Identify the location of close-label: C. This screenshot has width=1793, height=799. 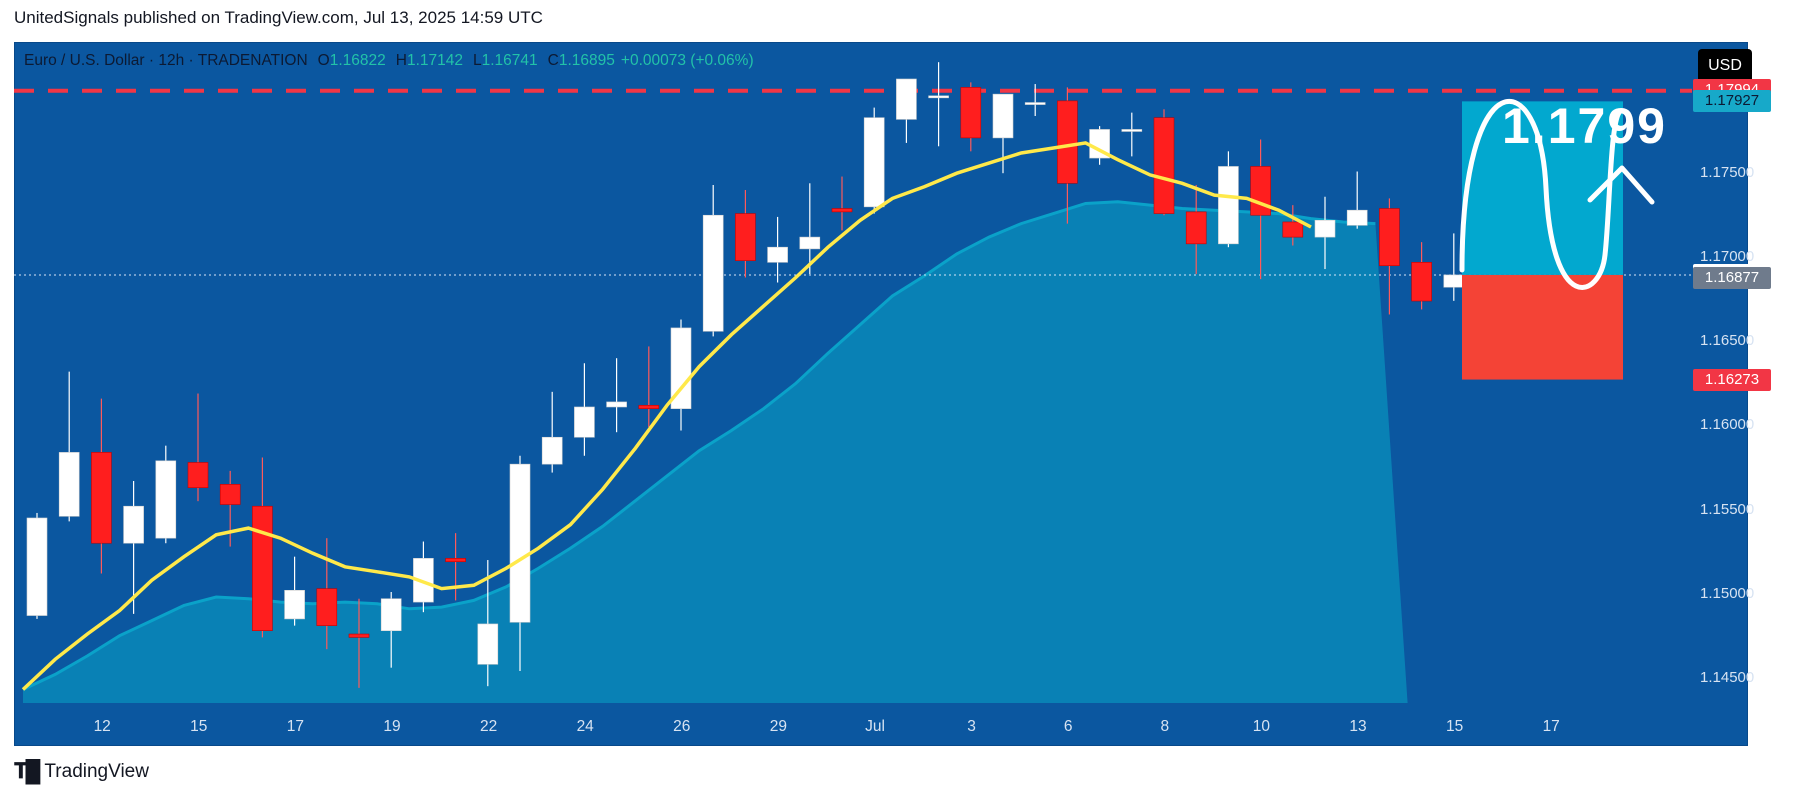
(553, 60).